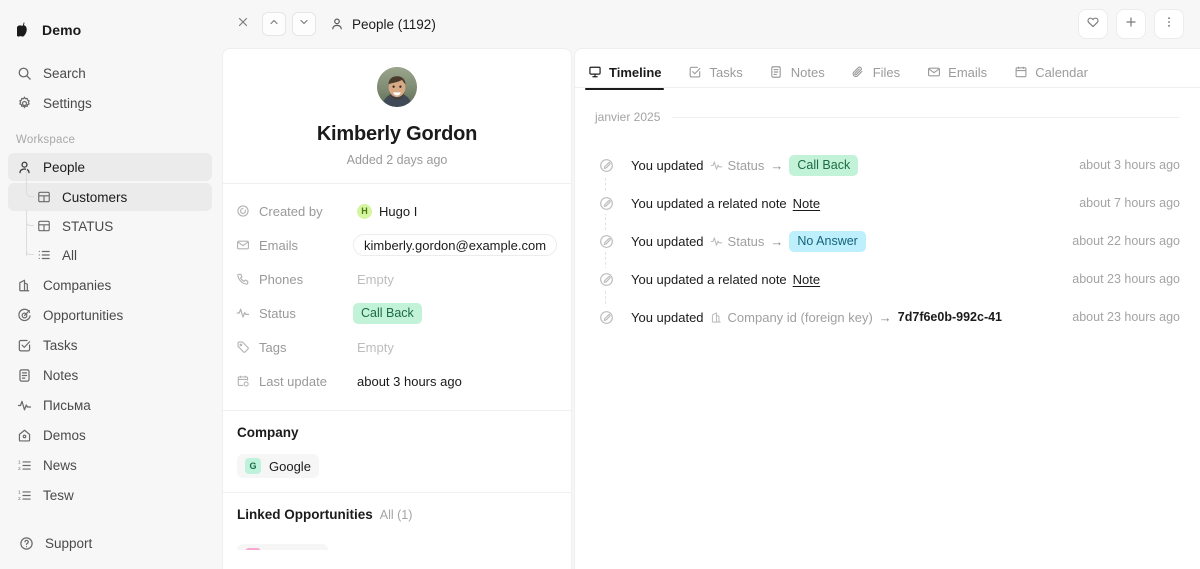 Image resolution: width=1200 pixels, height=569 pixels. I want to click on sidebar-item-companies: Companies, so click(110, 285).